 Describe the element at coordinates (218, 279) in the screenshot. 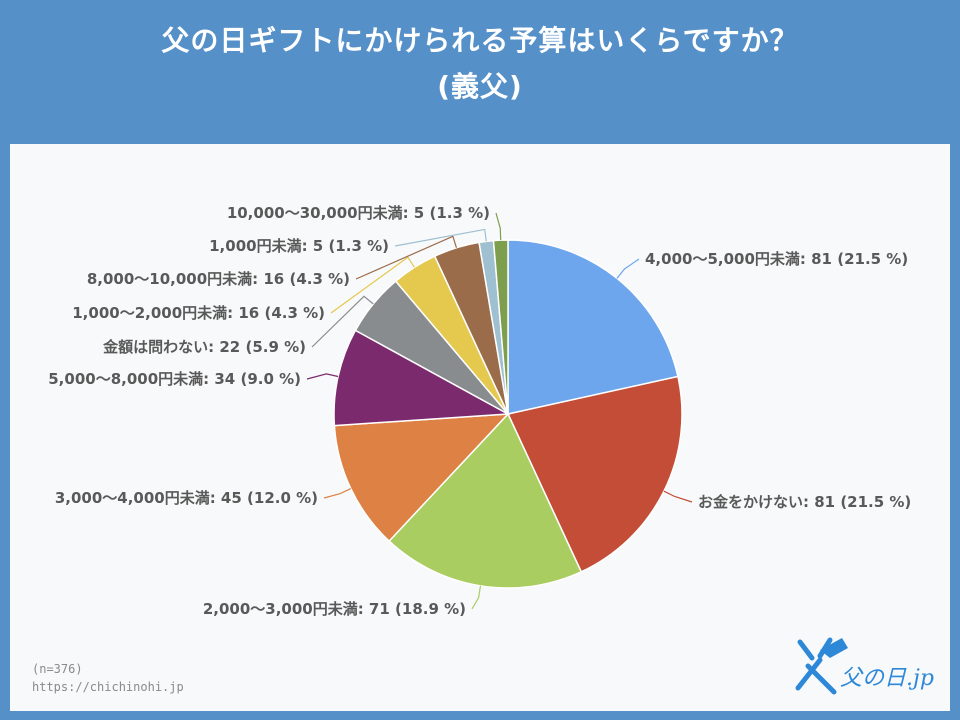

I see `slice-label: 8,000〜10,000円未満: 16 (4.3 %)` at that location.